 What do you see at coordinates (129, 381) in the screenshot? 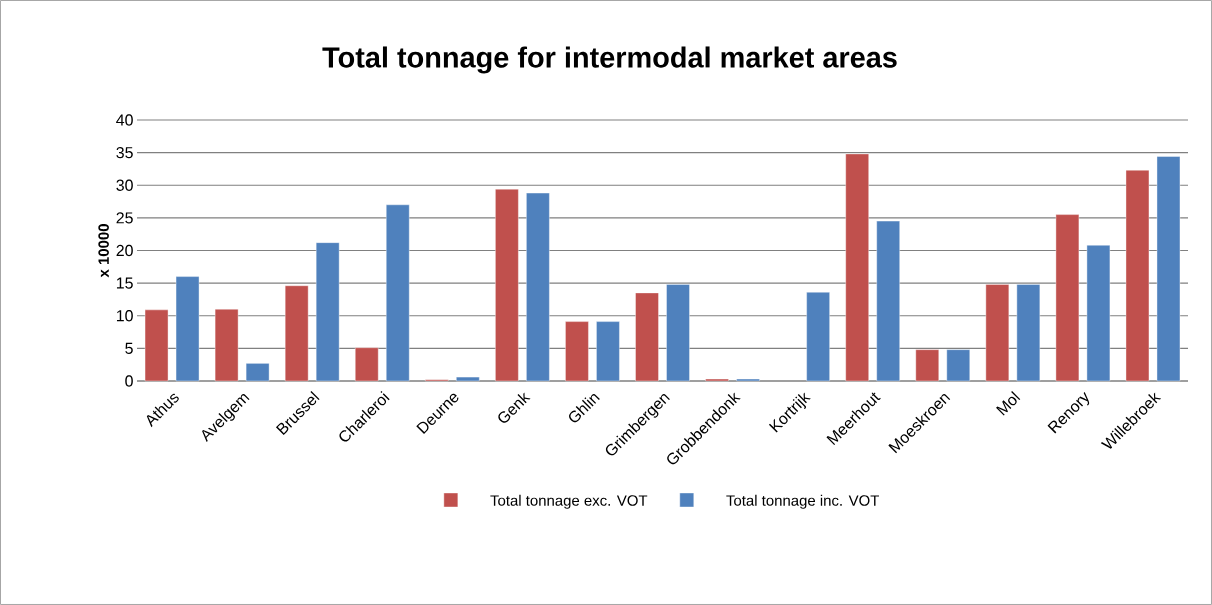
I see `y-tick-label: 0` at bounding box center [129, 381].